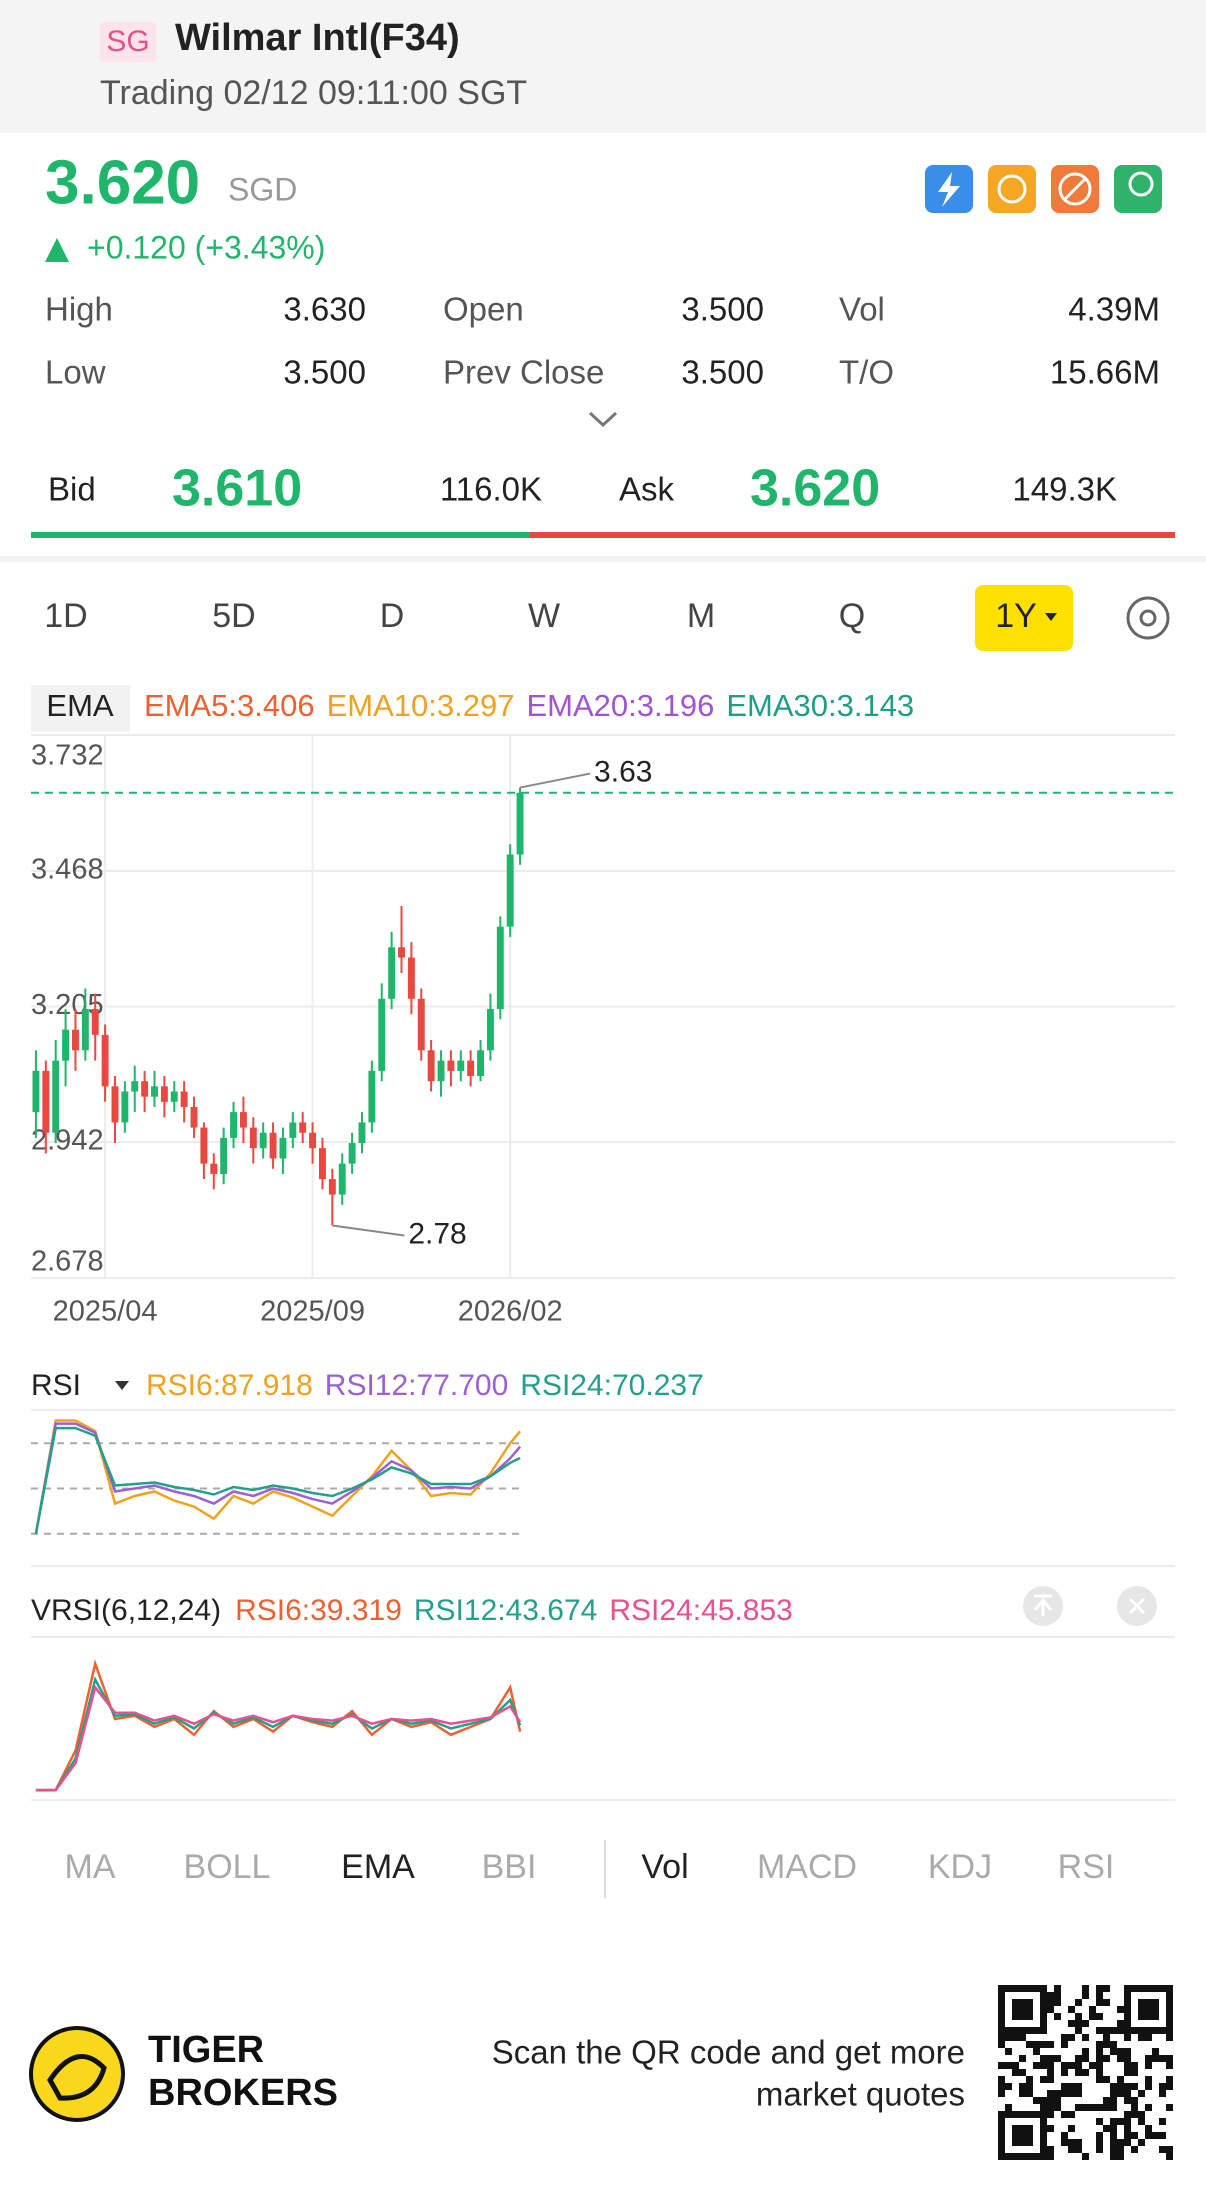 The image size is (1206, 2193). What do you see at coordinates (67, 1005) in the screenshot?
I see `y-tick-label: 3.205` at bounding box center [67, 1005].